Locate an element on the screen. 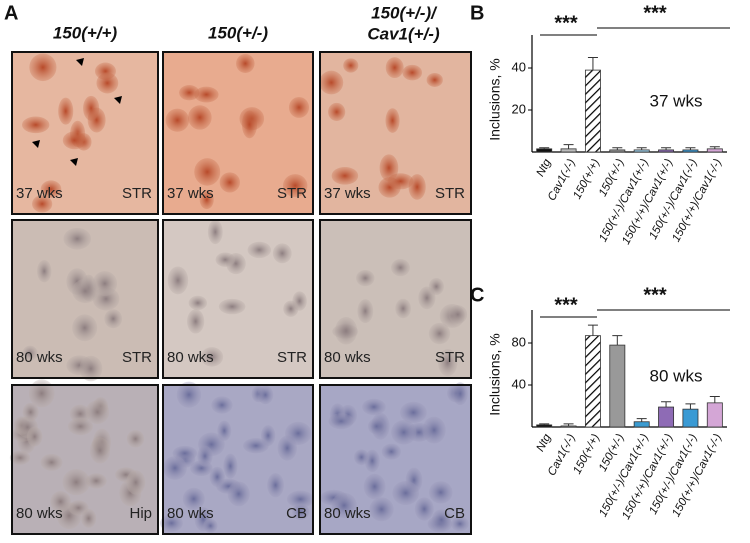 The height and width of the screenshot is (543, 750). column-header: 150(+/-)/ is located at coordinates (404, 12).